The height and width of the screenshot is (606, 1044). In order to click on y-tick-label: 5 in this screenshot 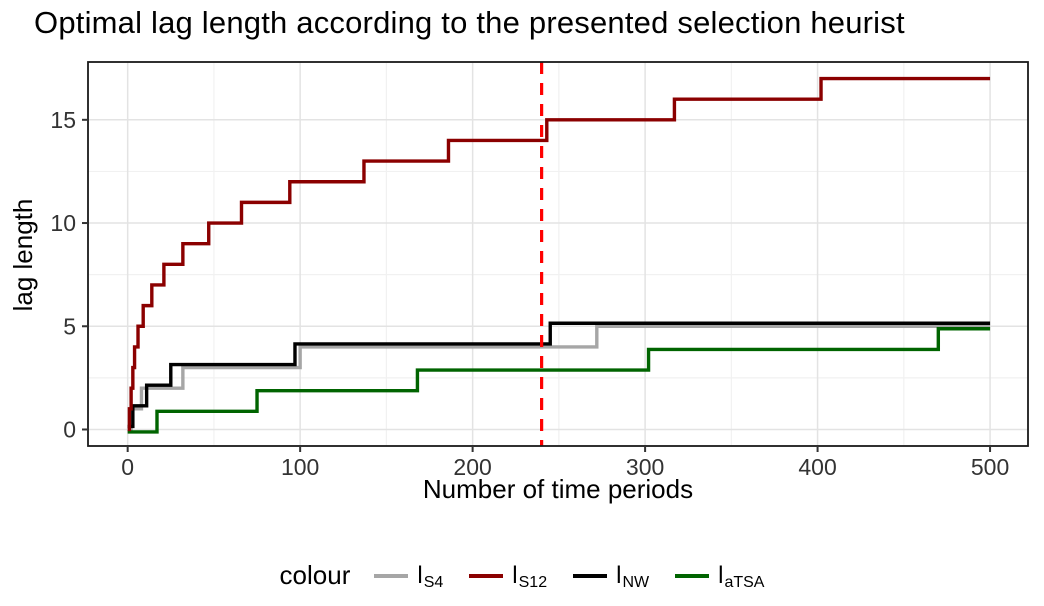, I will do `click(69, 326)`.